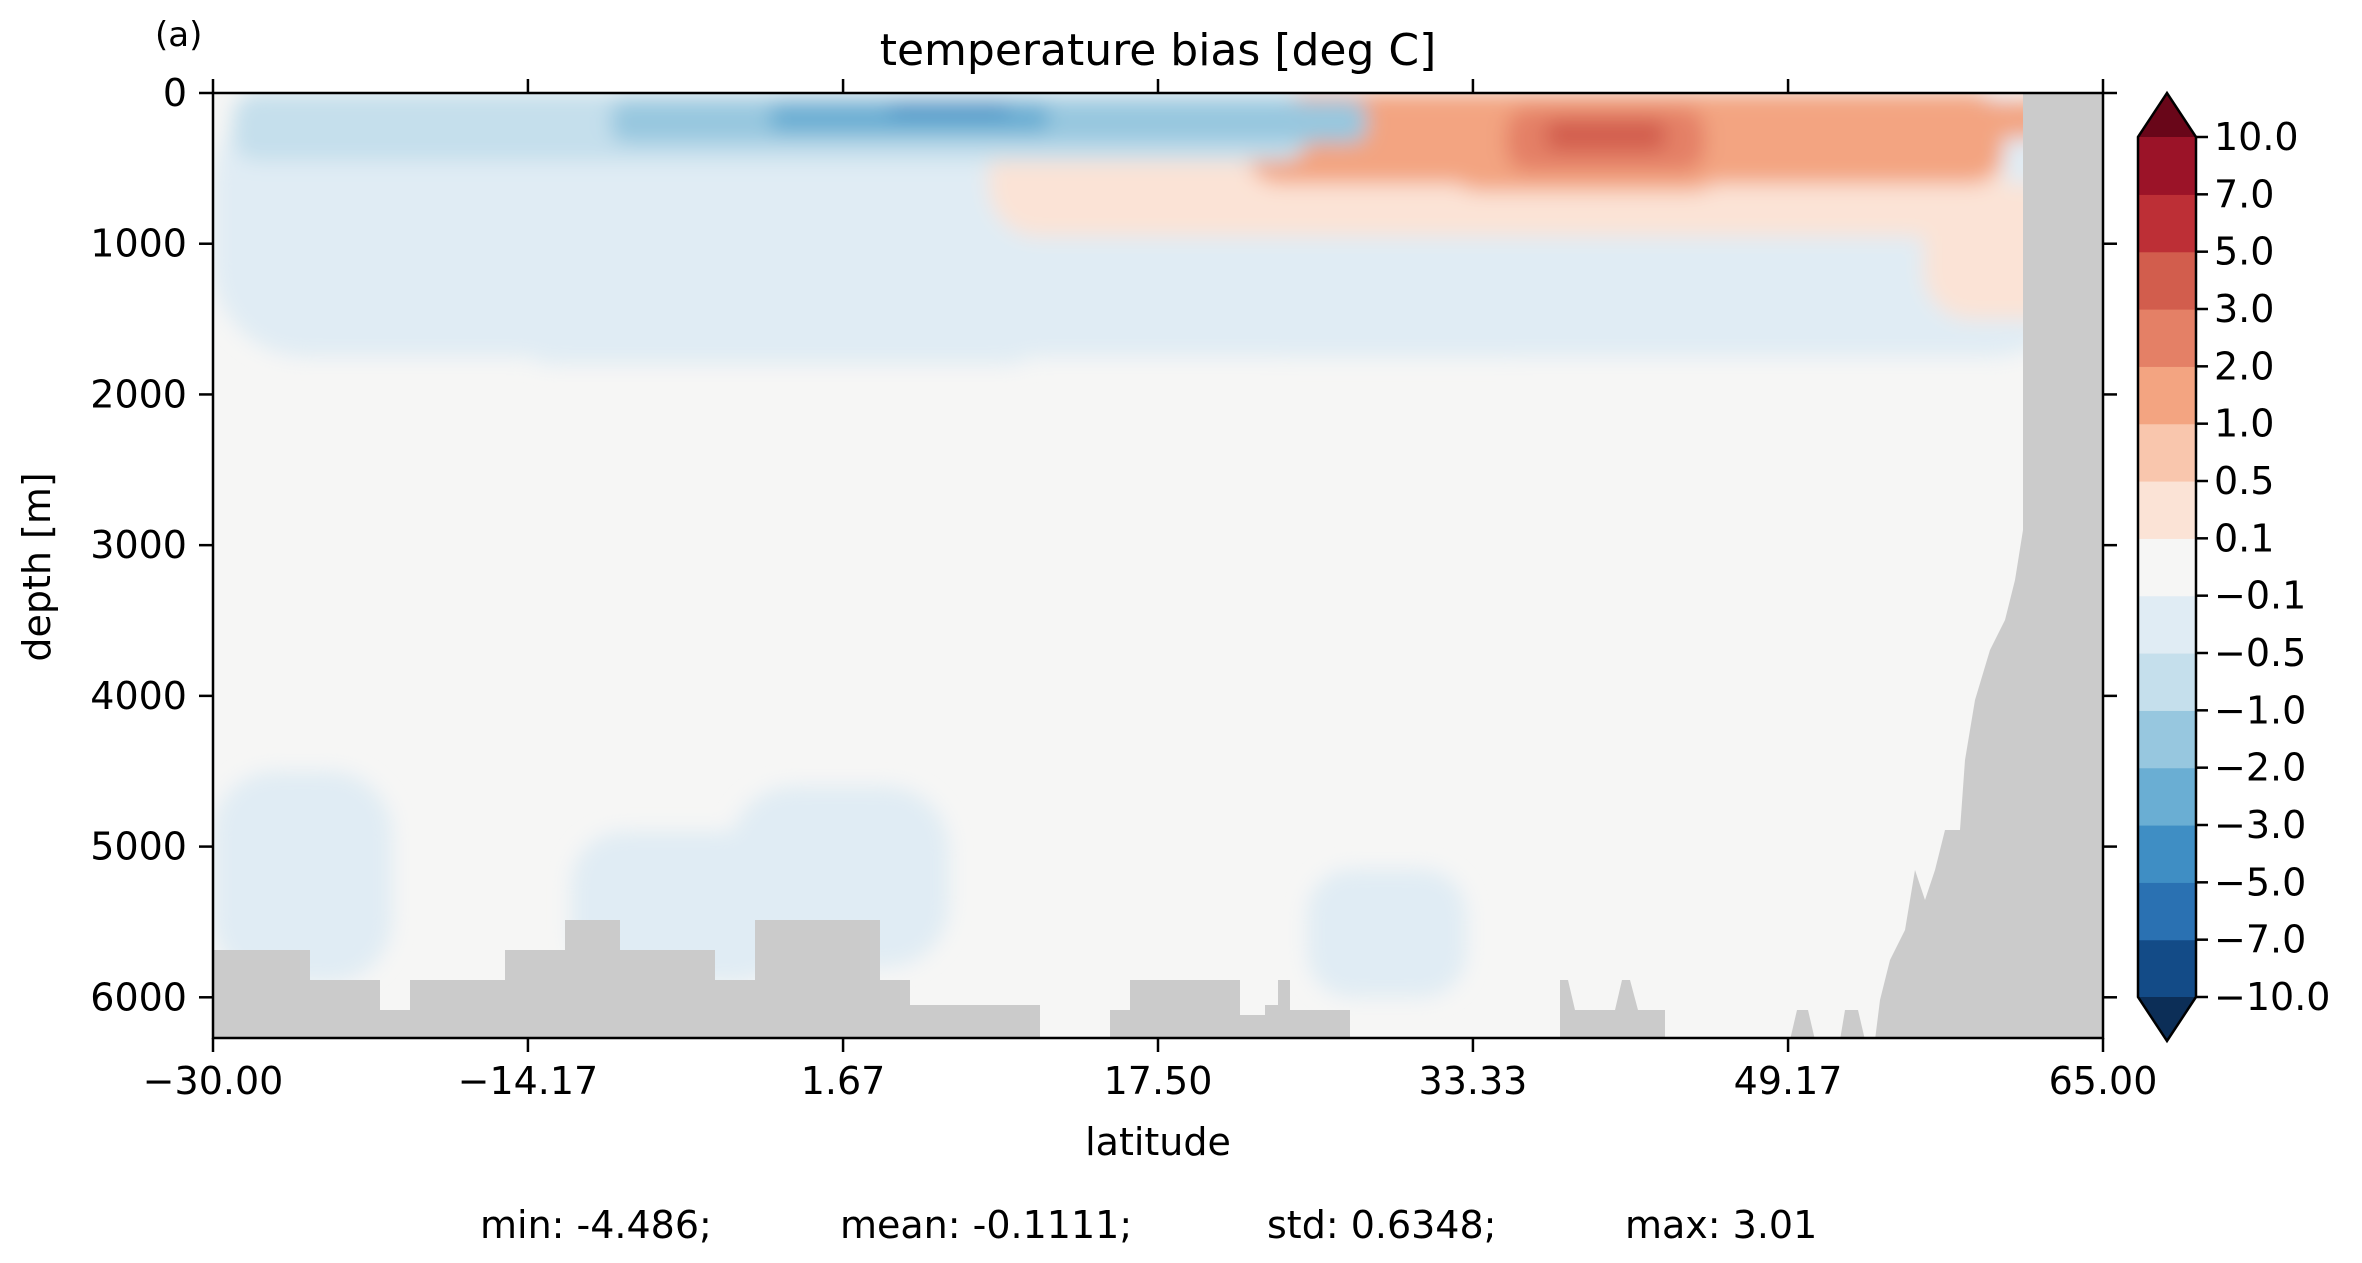 Image resolution: width=2362 pixels, height=1263 pixels. I want to click on land-north-slope, so click(1989, 565).